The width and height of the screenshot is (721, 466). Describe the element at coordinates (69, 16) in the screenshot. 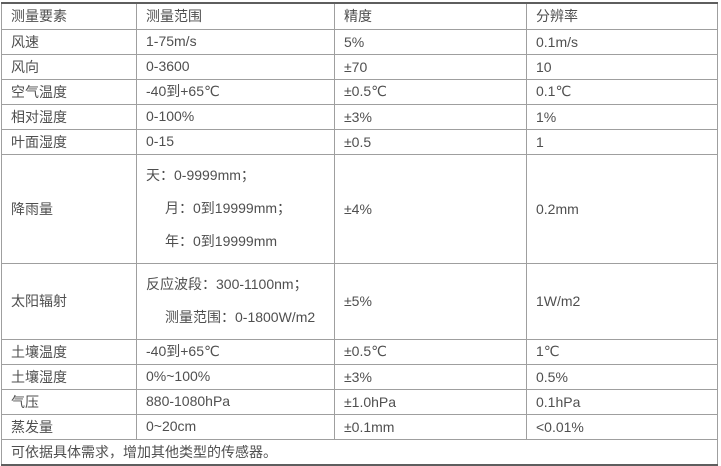

I see `header-measure-element: 测量要素` at that location.